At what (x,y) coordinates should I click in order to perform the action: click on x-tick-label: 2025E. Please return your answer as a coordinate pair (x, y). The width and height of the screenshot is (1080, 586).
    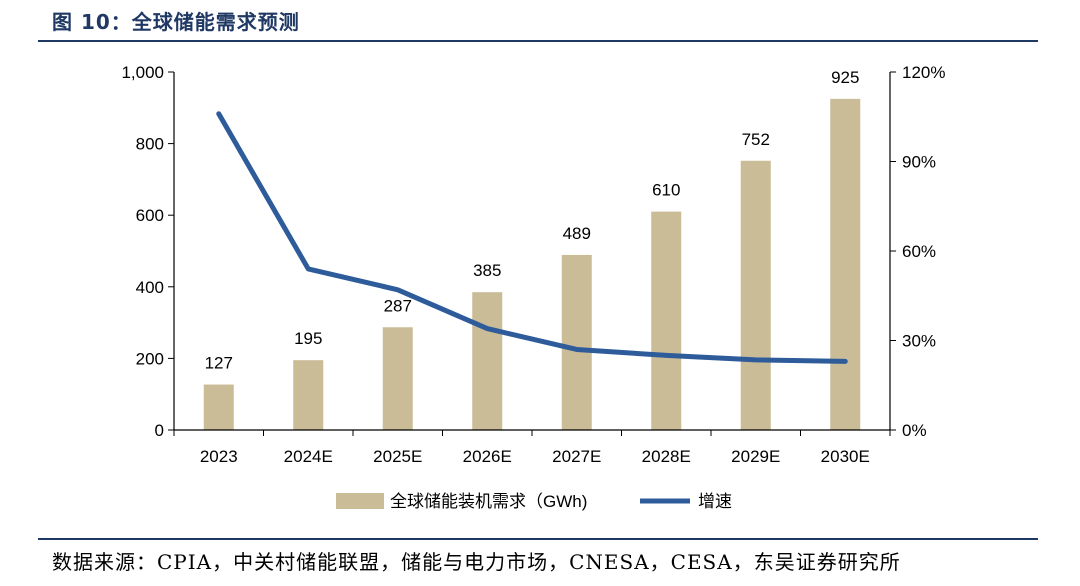
    Looking at the image, I should click on (397, 456).